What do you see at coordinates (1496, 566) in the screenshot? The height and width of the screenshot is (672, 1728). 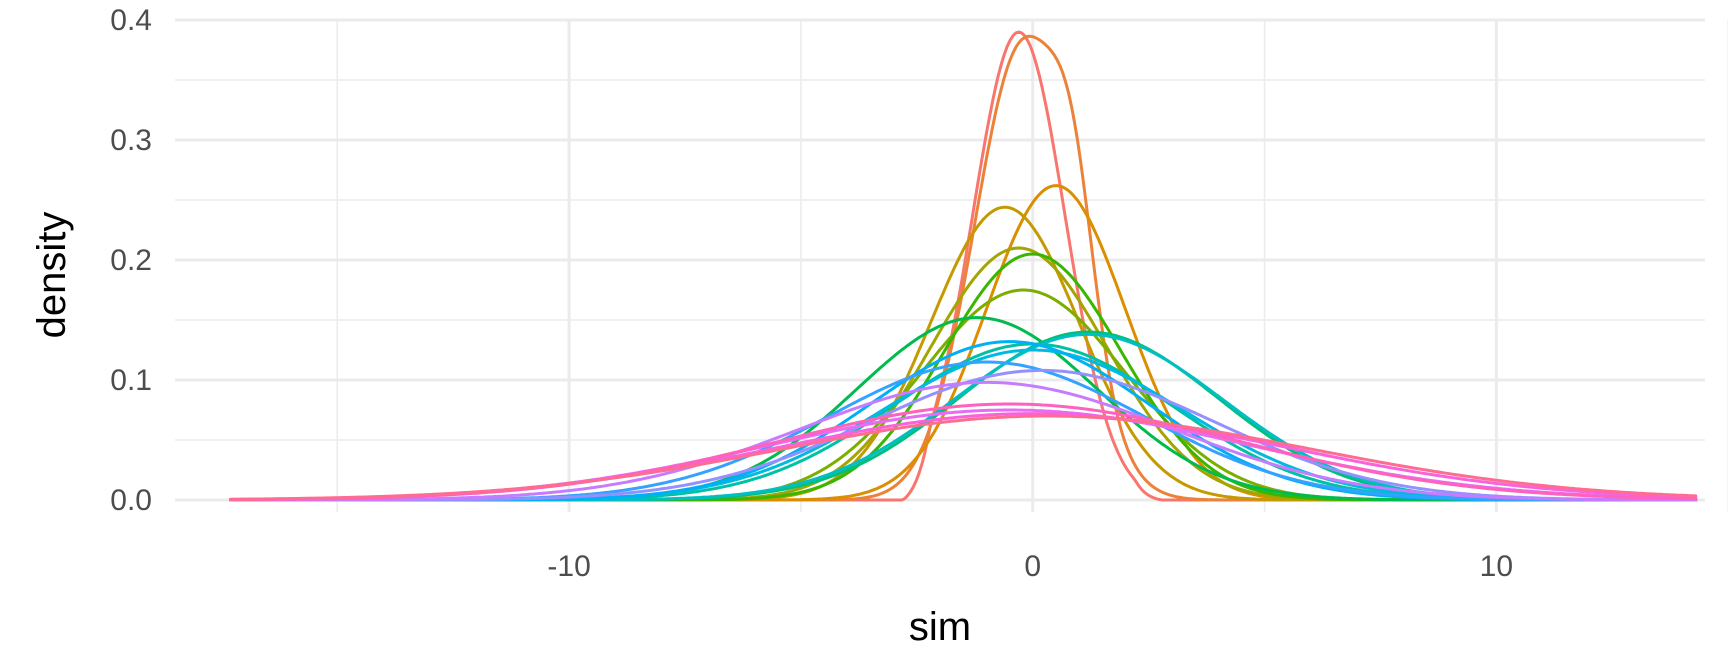 I see `x-tick-label: 10` at bounding box center [1496, 566].